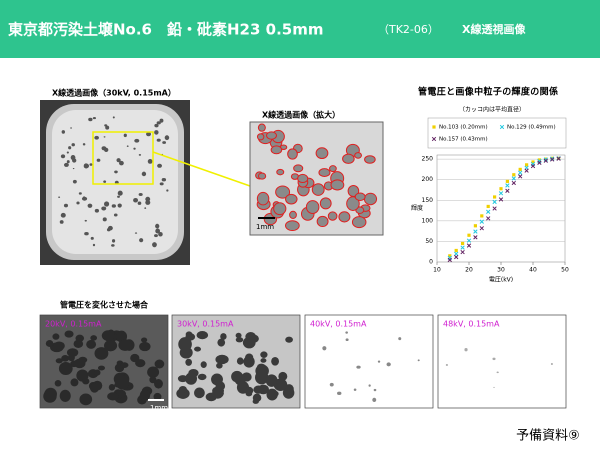  Describe the element at coordinates (428, 179) in the screenshot. I see `y-tick-label: 200` at that location.